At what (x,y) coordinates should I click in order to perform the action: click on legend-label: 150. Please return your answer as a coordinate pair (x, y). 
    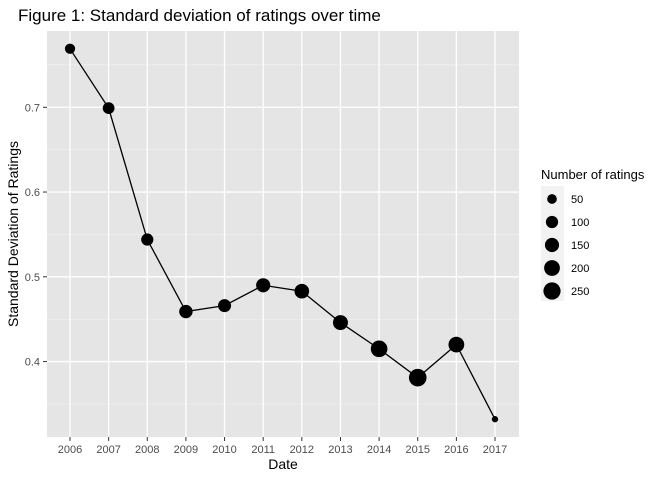
    Looking at the image, I should click on (580, 246).